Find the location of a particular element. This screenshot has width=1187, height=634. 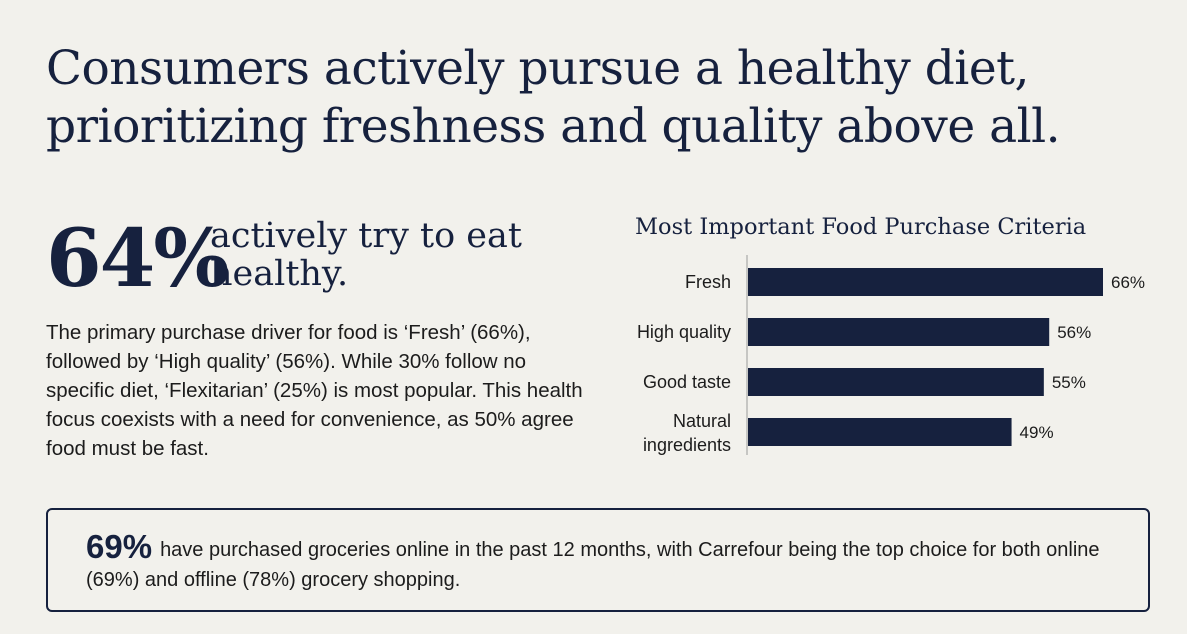

bar-fresh is located at coordinates (925, 282).